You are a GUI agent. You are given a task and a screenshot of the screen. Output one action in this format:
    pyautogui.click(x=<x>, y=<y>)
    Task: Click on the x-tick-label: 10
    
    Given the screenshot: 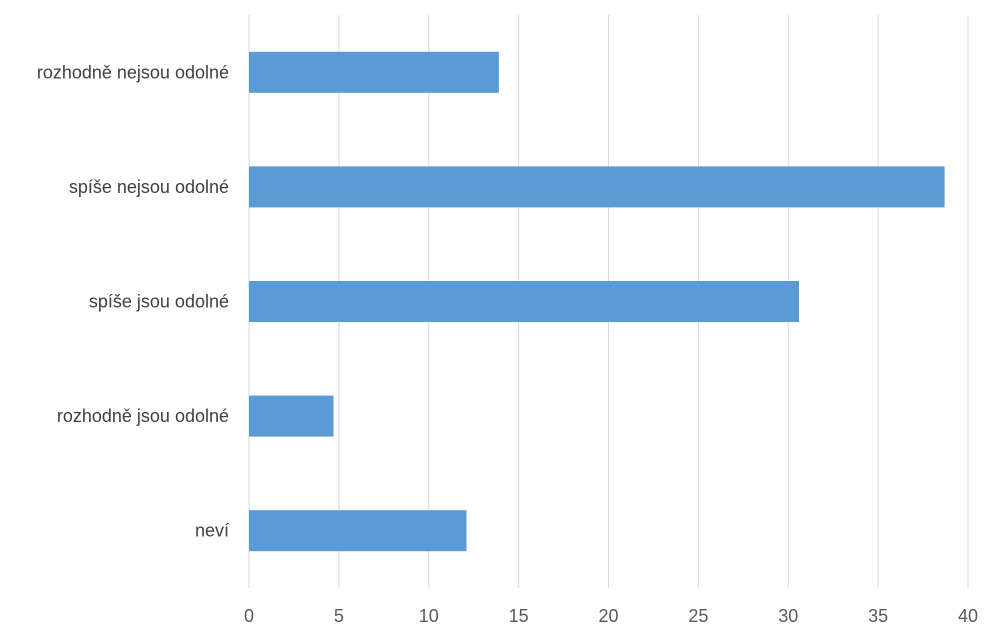 What is the action you would take?
    pyautogui.click(x=429, y=616)
    